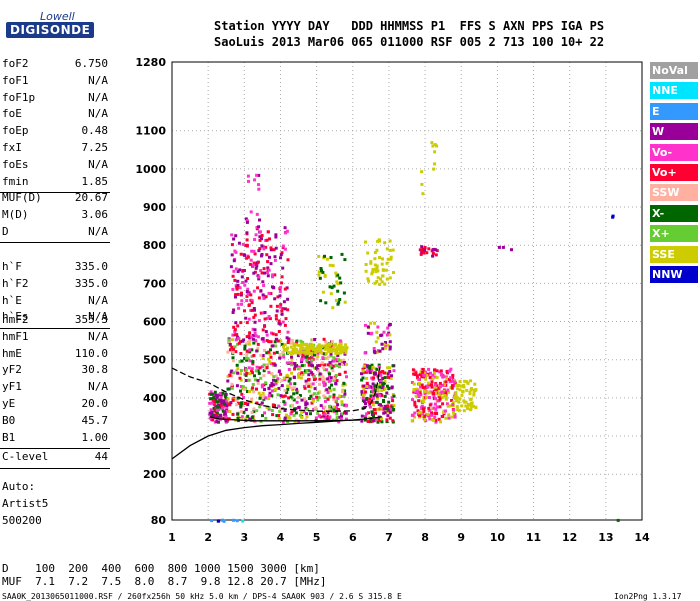 The height and width of the screenshot is (601, 700). What do you see at coordinates (674, 70) in the screenshot?
I see `legend-item-noval: NoVal` at bounding box center [674, 70].